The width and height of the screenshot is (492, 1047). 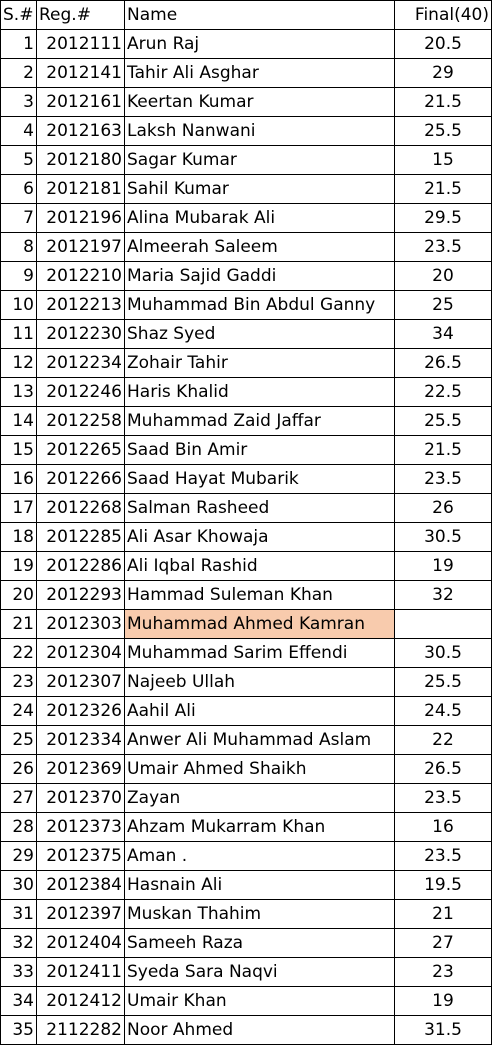 What do you see at coordinates (80, 1030) in the screenshot?
I see `cell-reg: 2112282` at bounding box center [80, 1030].